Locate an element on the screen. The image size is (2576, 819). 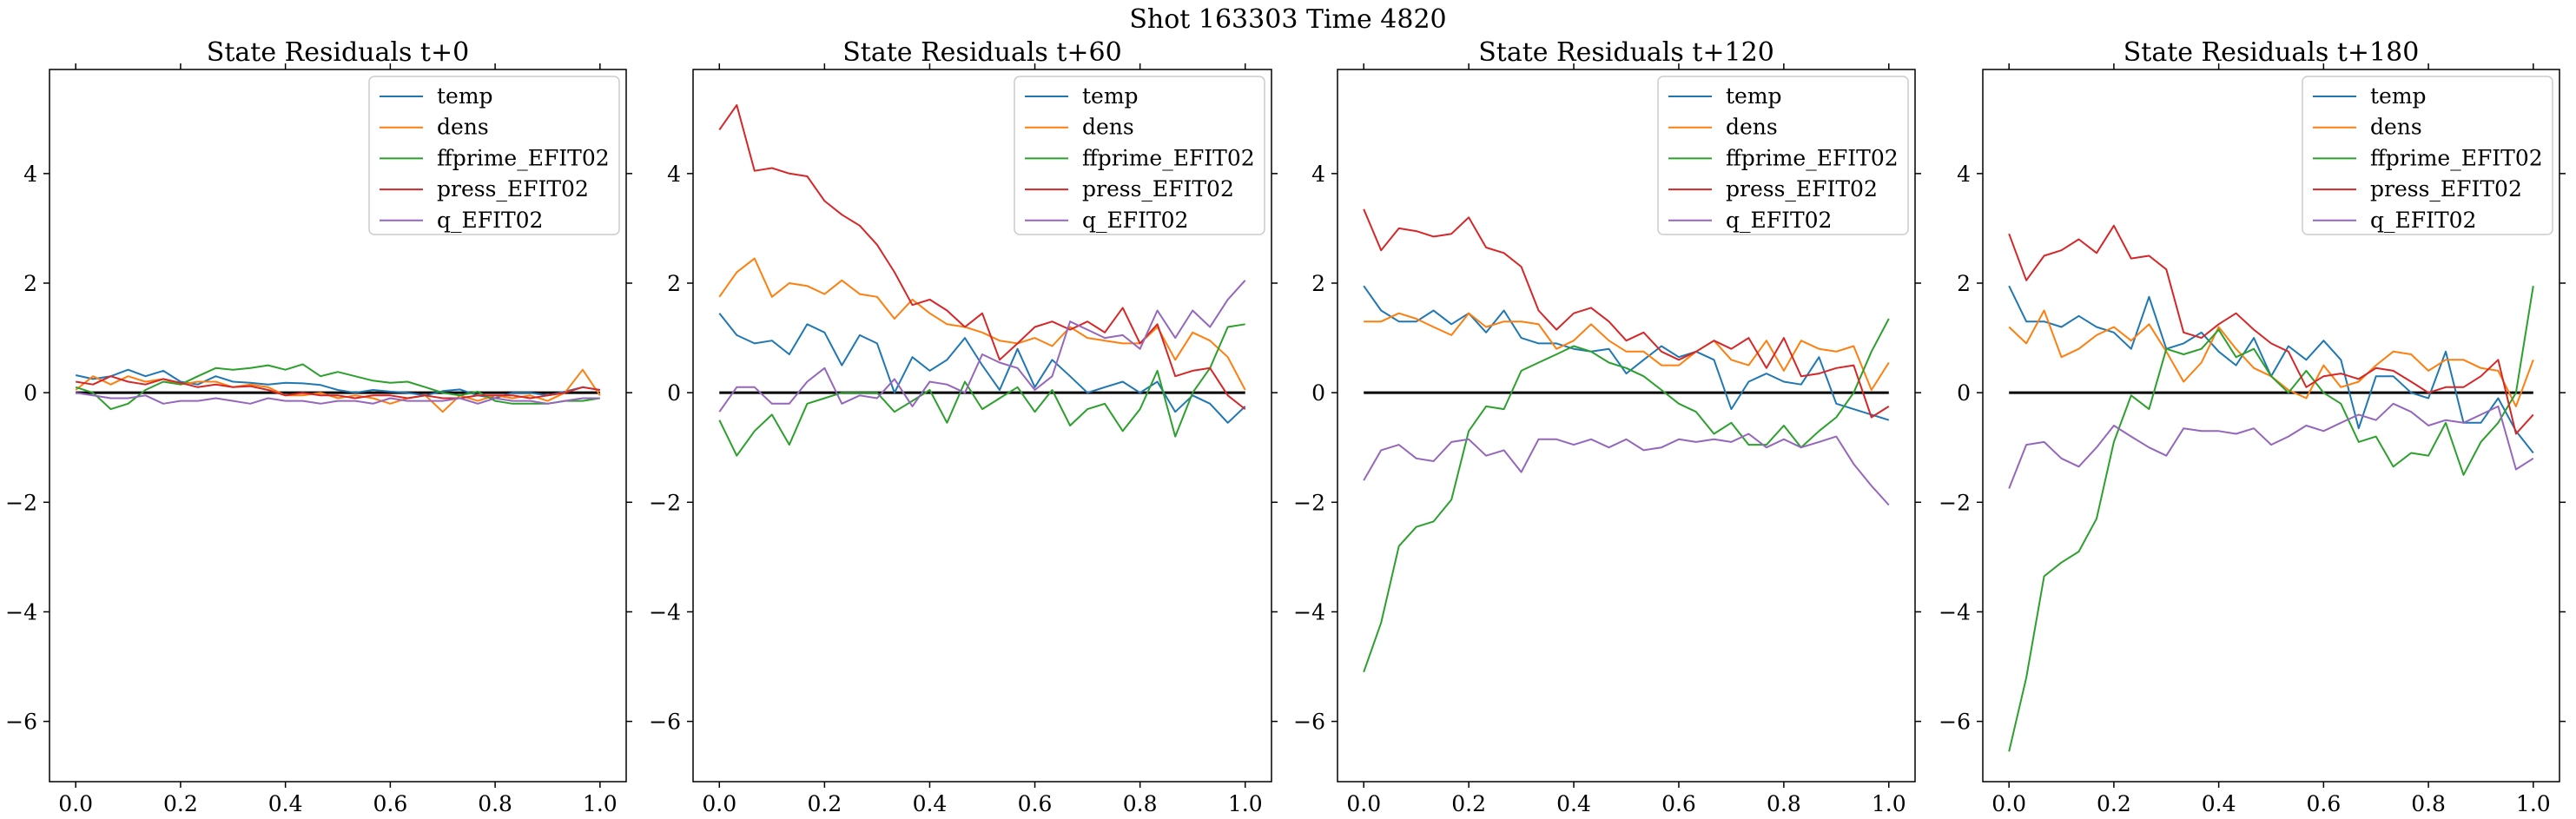
subplot-title: State Residuals t+180 is located at coordinates (2272, 52).